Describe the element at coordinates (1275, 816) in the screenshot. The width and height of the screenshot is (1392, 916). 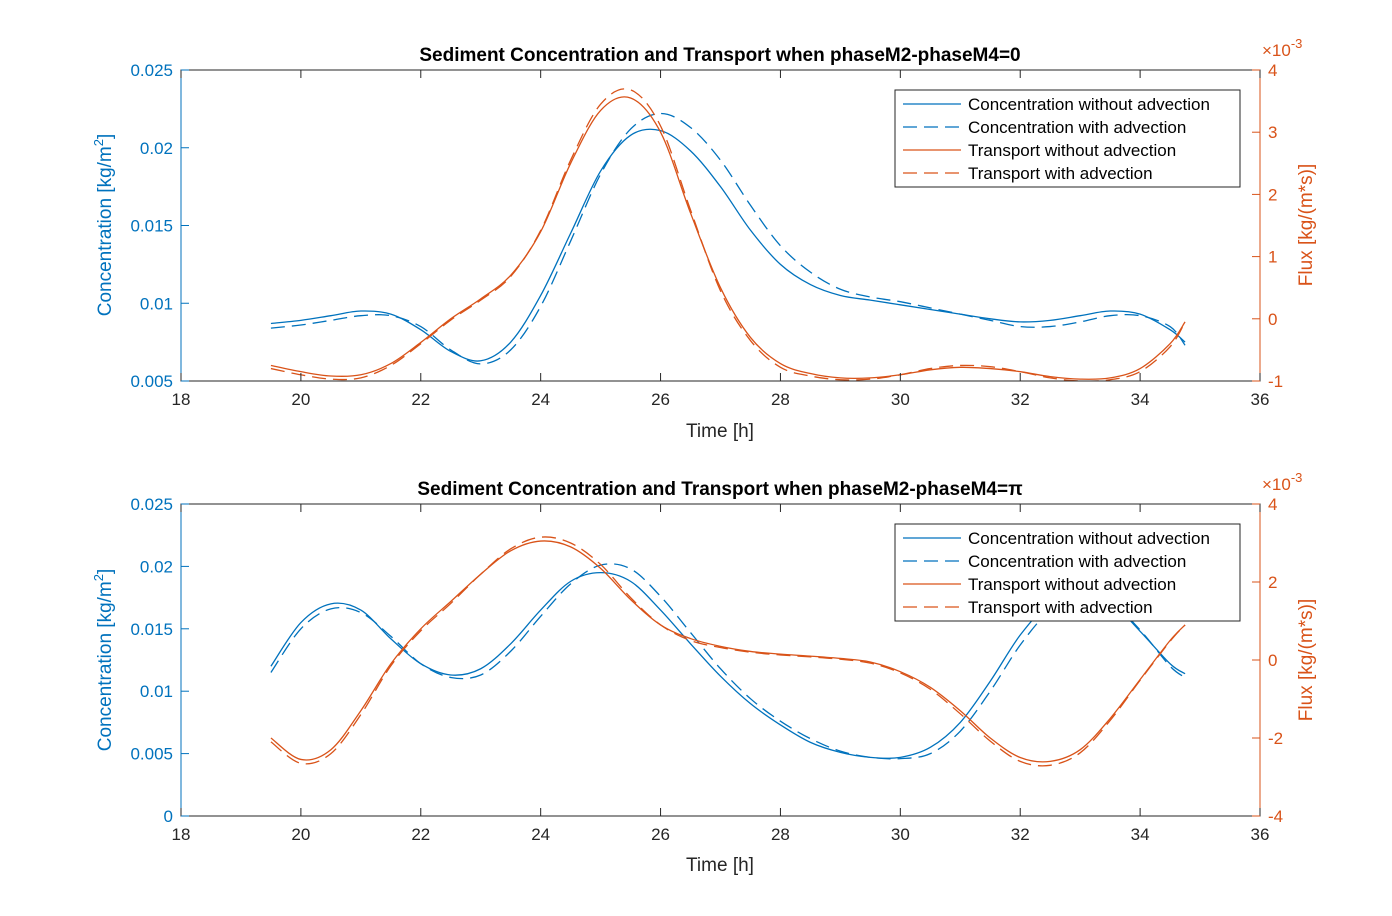
I see `y-right-tick-label: -4` at that location.